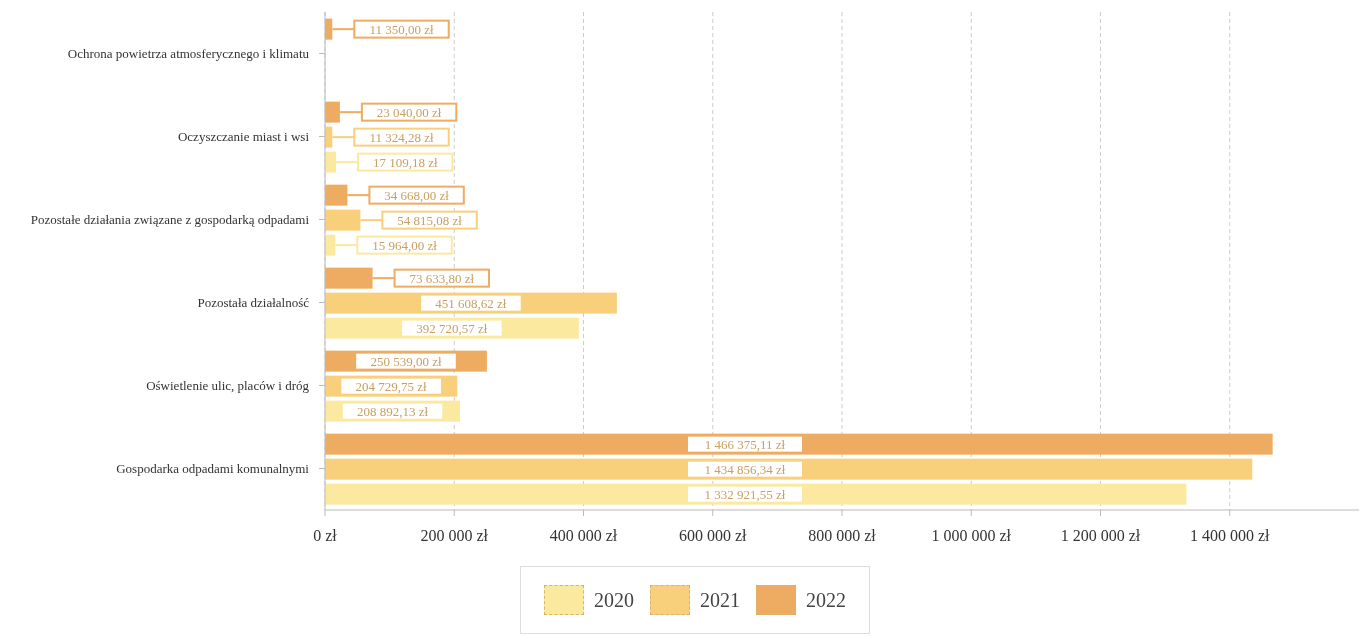  Describe the element at coordinates (442, 278) in the screenshot. I see `data-label: 73 633,80 zł` at that location.